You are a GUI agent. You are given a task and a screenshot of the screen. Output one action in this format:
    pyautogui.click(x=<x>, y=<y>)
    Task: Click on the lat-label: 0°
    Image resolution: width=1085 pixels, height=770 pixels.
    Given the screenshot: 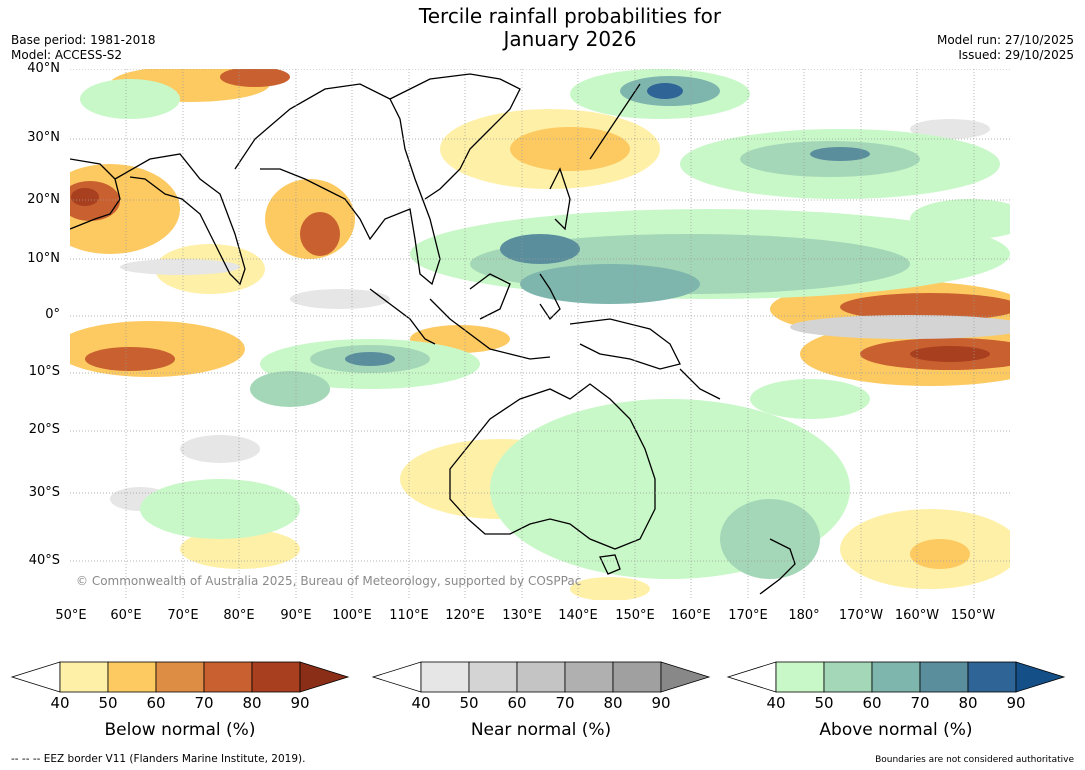 What is the action you would take?
    pyautogui.click(x=52, y=314)
    